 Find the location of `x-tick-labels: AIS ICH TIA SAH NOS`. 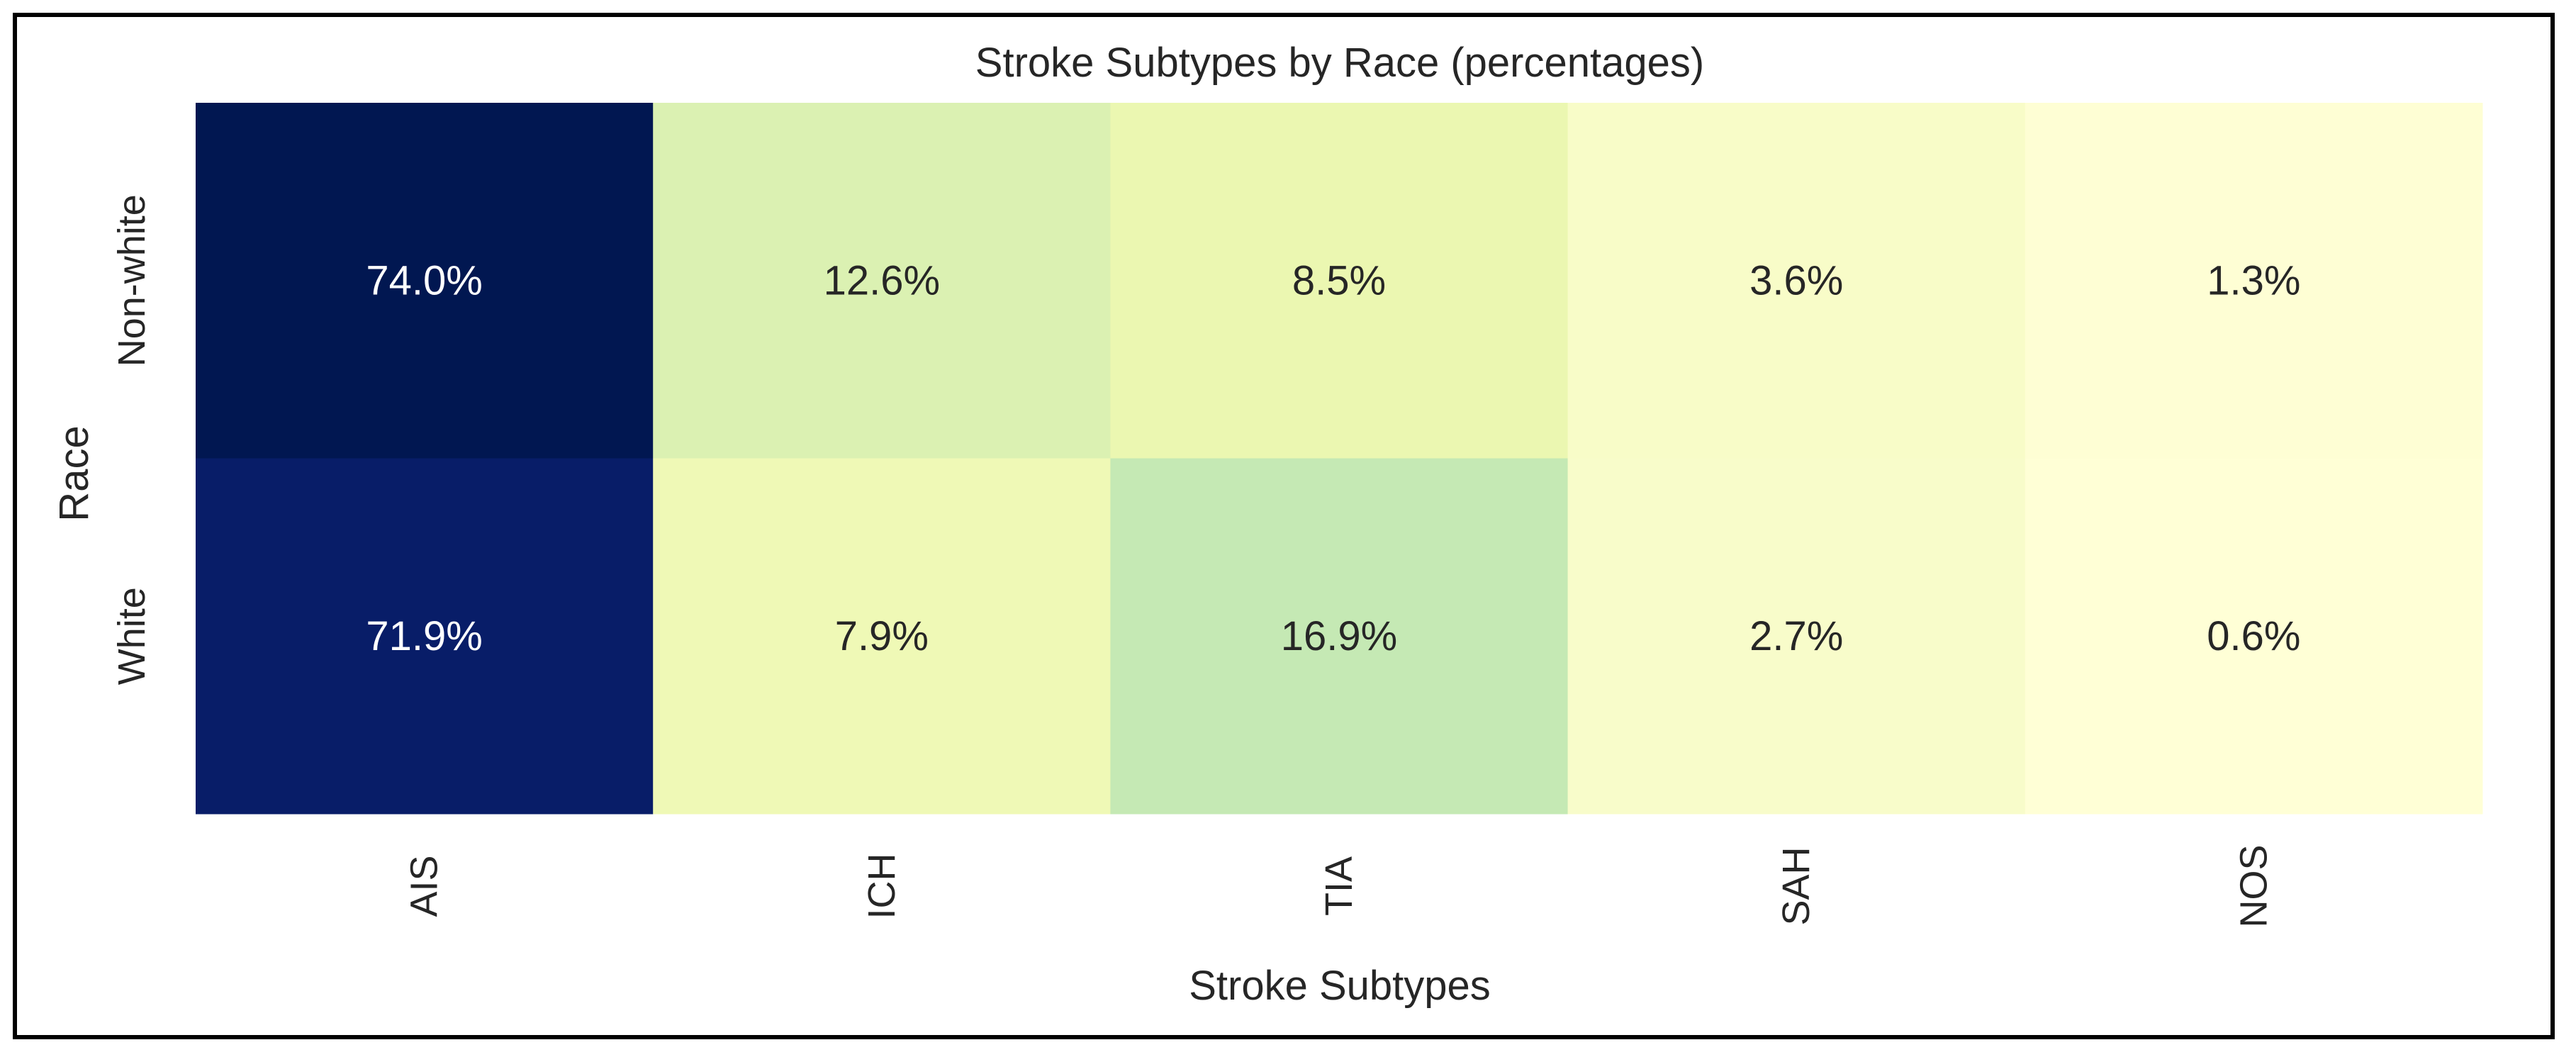

x-tick-labels: AIS ICH TIA SAH NOS is located at coordinates (1339, 885).